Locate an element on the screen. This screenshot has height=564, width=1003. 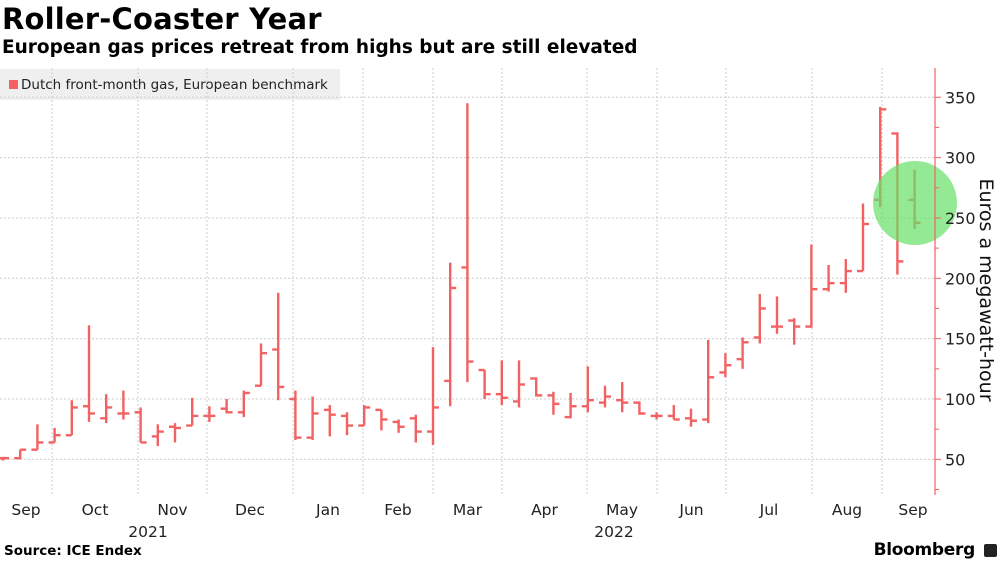
y-tick-label: 200 is located at coordinates (960, 278).